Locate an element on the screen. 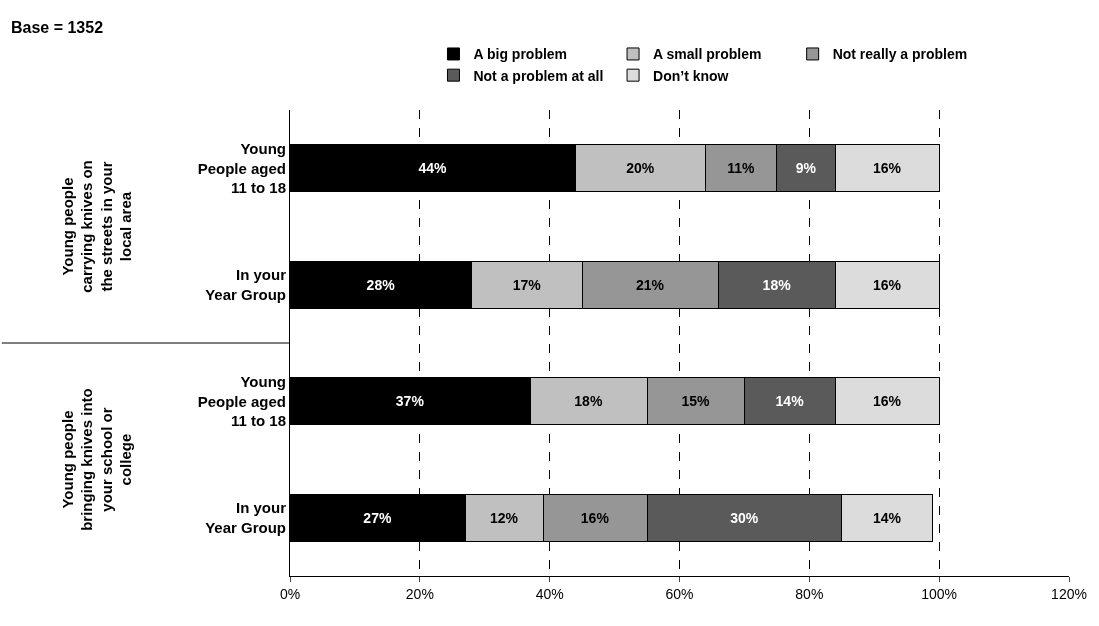 This screenshot has width=1099, height=626. legend-label: A big problem is located at coordinates (520, 54).